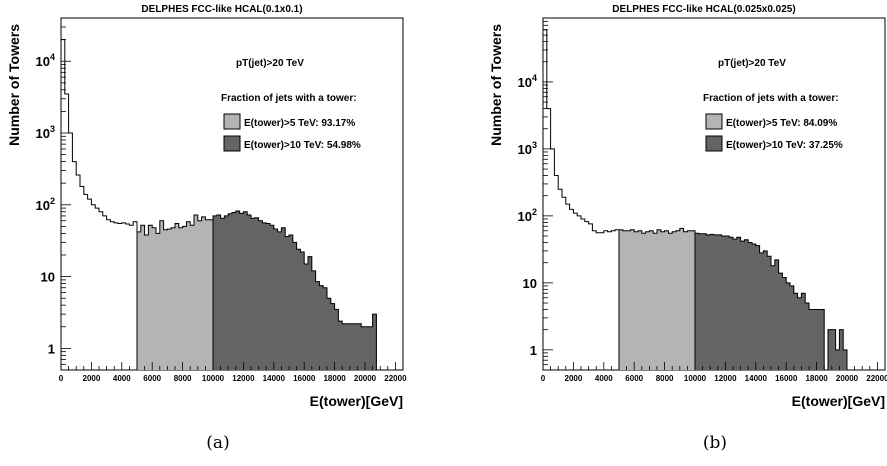  I want to click on annotation-fraction-title: Fraction of jets with a tower:, so click(289, 98).